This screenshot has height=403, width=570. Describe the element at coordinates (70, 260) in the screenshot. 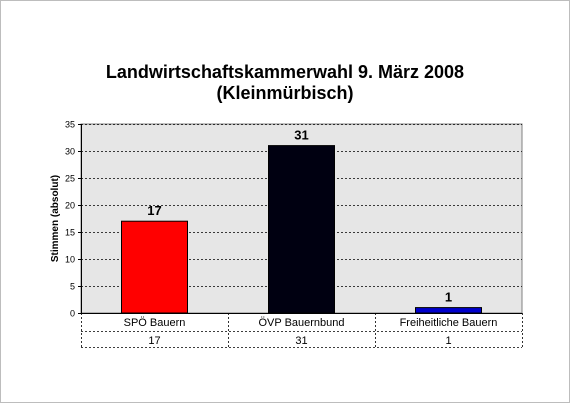

I see `y-tick-label: 10` at that location.